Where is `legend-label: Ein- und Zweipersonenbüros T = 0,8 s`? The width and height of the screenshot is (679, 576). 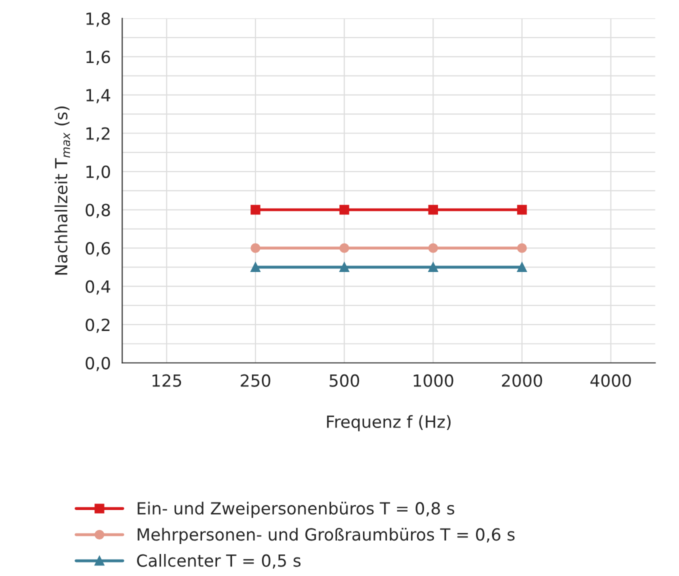
legend-label: Ein- und Zweipersonenbüros T = 0,8 s is located at coordinates (296, 510).